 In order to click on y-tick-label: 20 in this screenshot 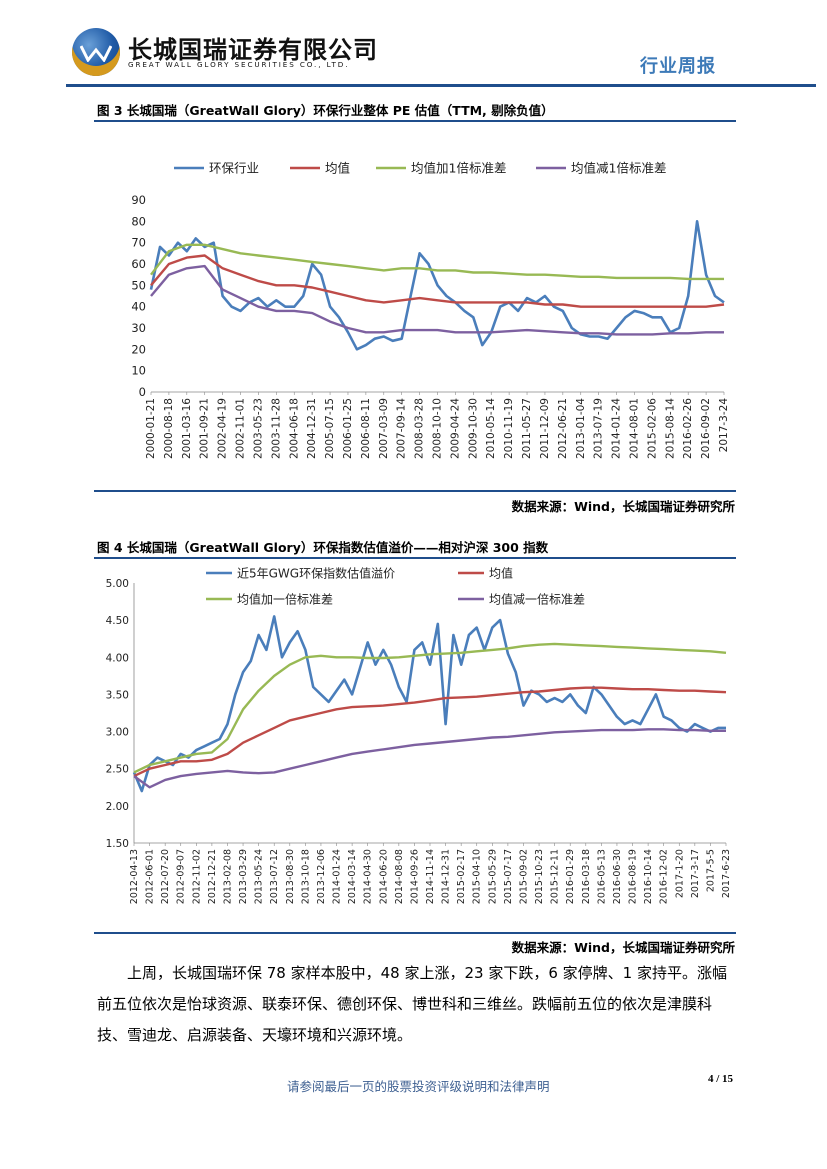, I will do `click(138, 349)`.